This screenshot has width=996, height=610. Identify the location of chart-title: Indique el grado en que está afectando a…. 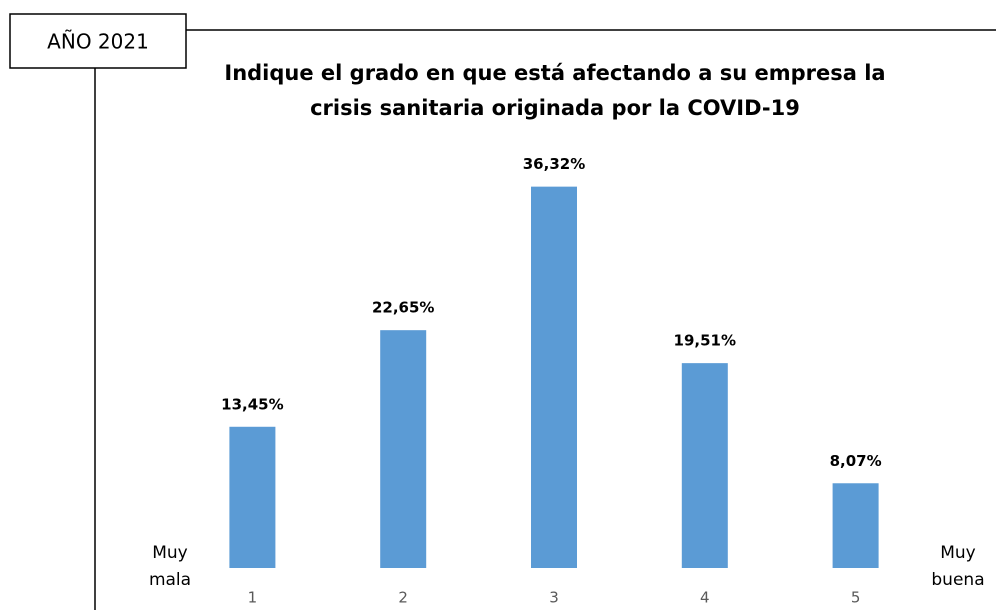
(554, 73).